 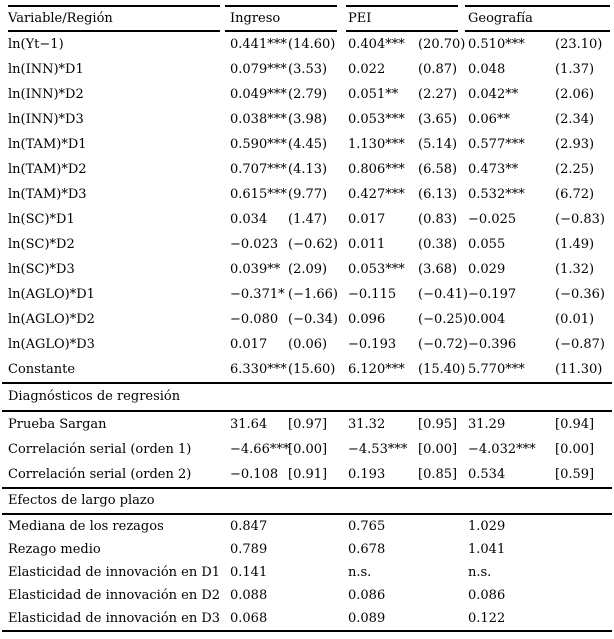 What do you see at coordinates (260, 449) in the screenshot?
I see `coef-value: −4.66***` at bounding box center [260, 449].